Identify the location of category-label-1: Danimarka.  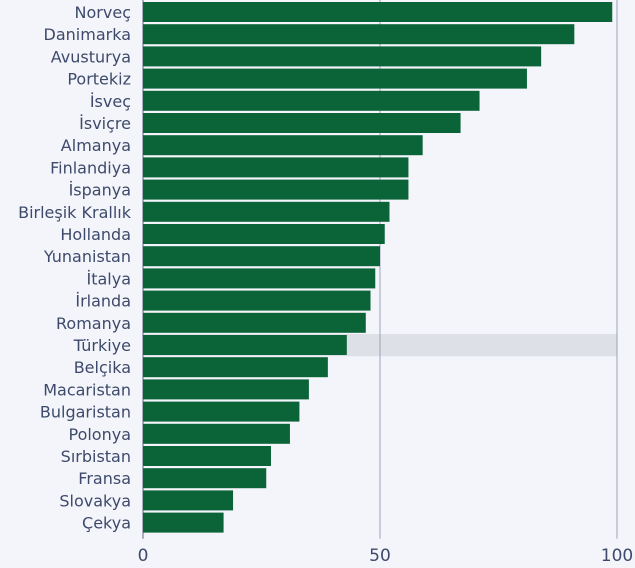
(87, 34).